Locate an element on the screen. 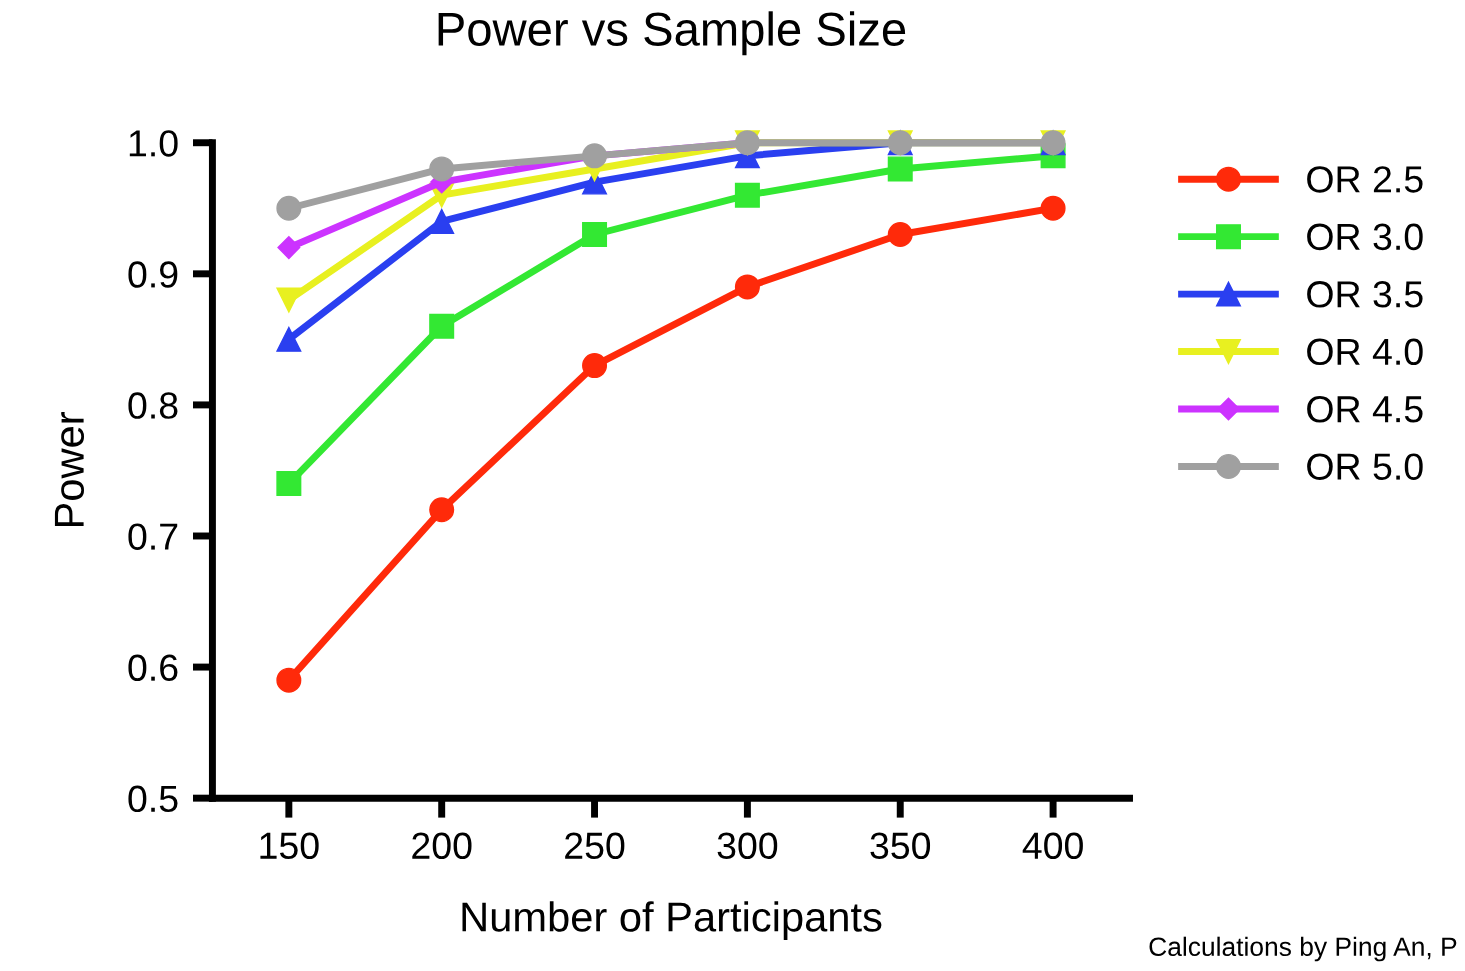  x-tick-label: 200 is located at coordinates (442, 846).